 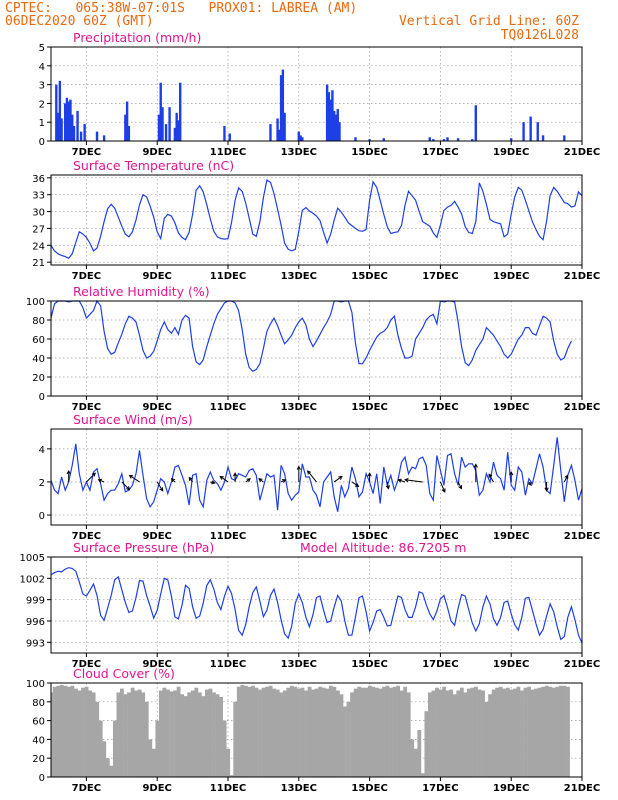 I want to click on panel-title: Surface Wind (m/s), so click(x=133, y=419).